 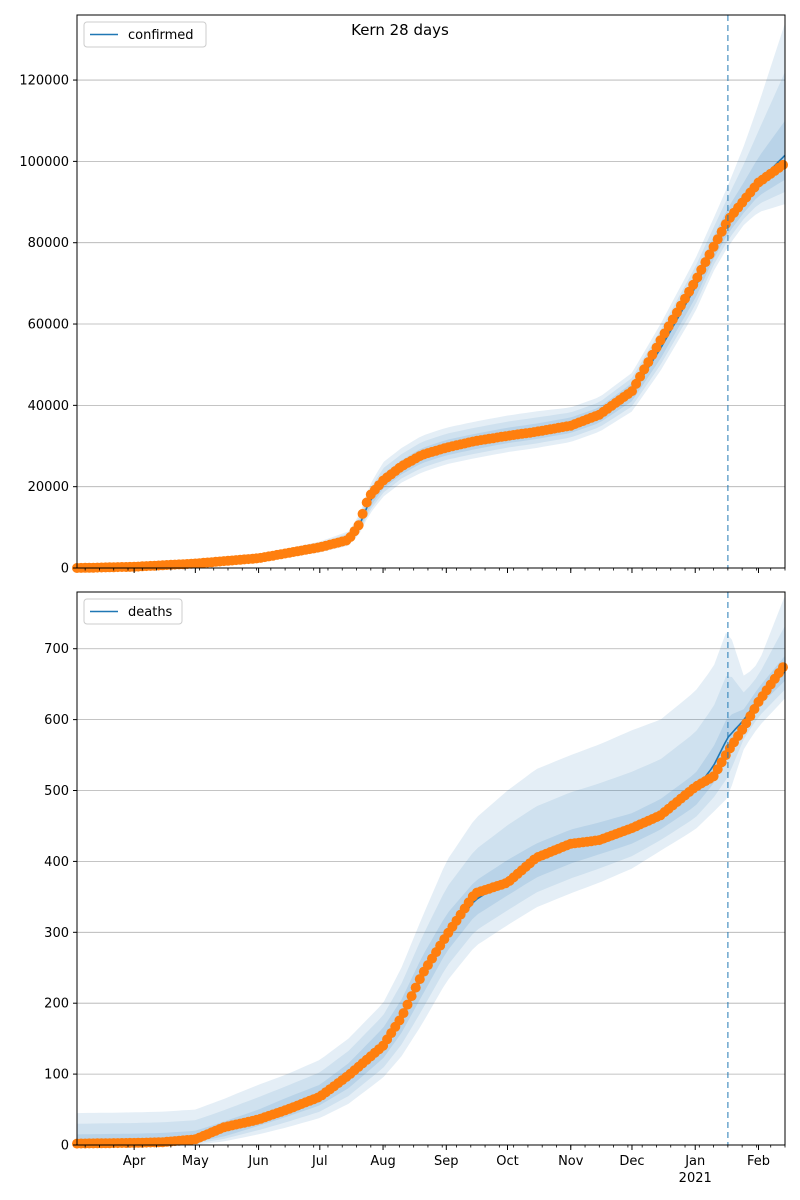 What do you see at coordinates (56, 1004) in the screenshot?
I see `y-tick-label: 200` at bounding box center [56, 1004].